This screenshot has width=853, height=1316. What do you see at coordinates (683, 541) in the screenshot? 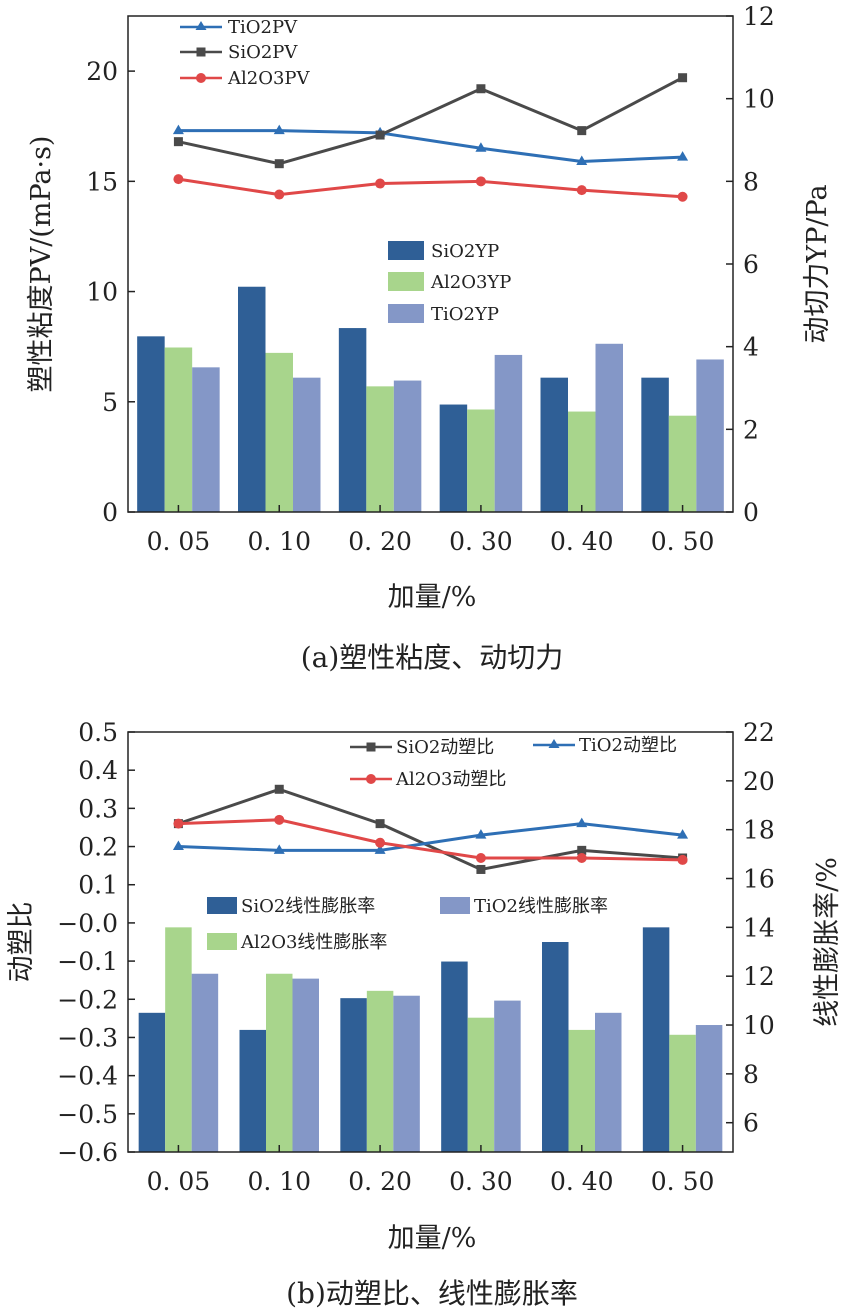
I see `a-x-tick-label: 0. 50` at bounding box center [683, 541].